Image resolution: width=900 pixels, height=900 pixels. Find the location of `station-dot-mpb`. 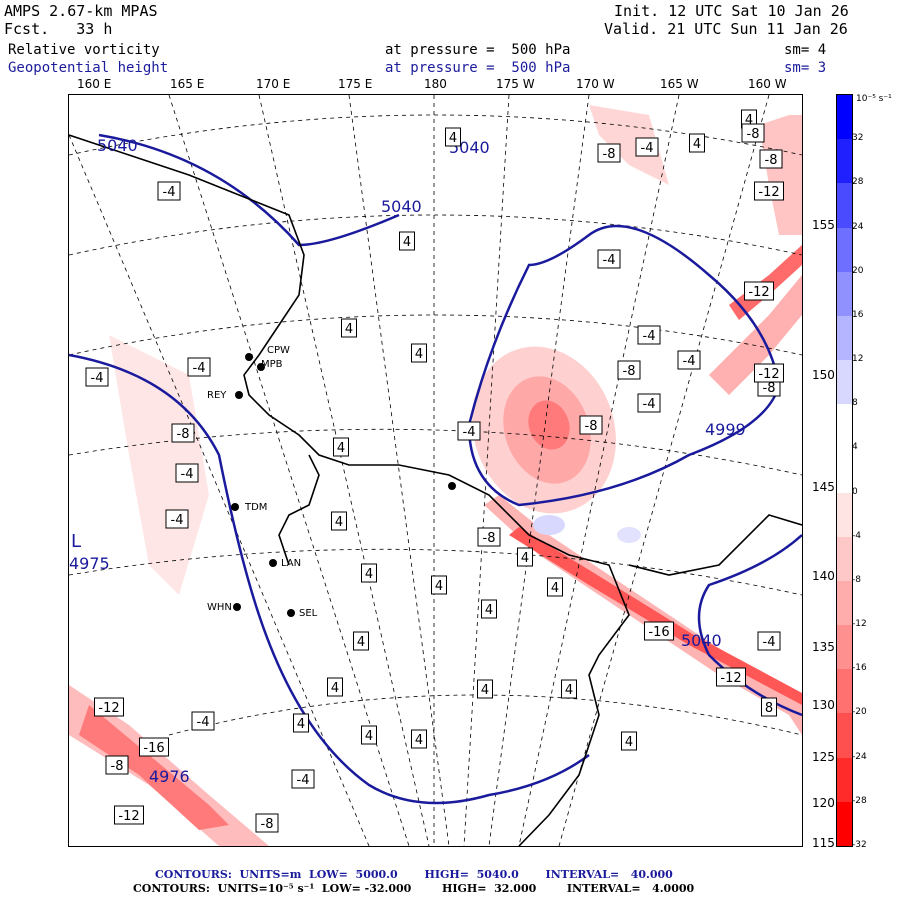

station-dot-mpb is located at coordinates (261, 367).